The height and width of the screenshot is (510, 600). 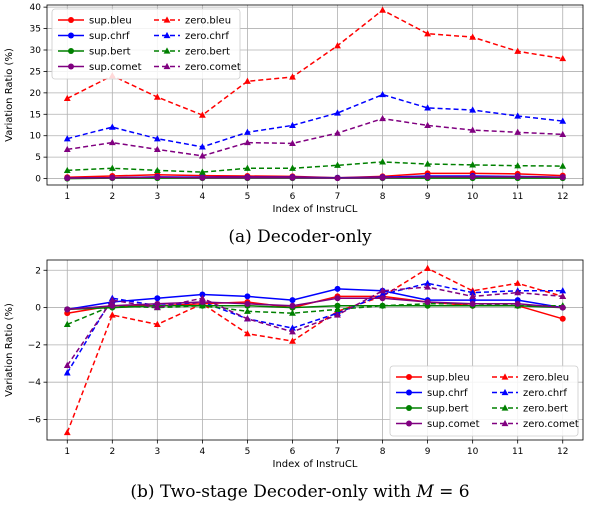 I want to click on x-tick-label: 4, so click(x=203, y=197).